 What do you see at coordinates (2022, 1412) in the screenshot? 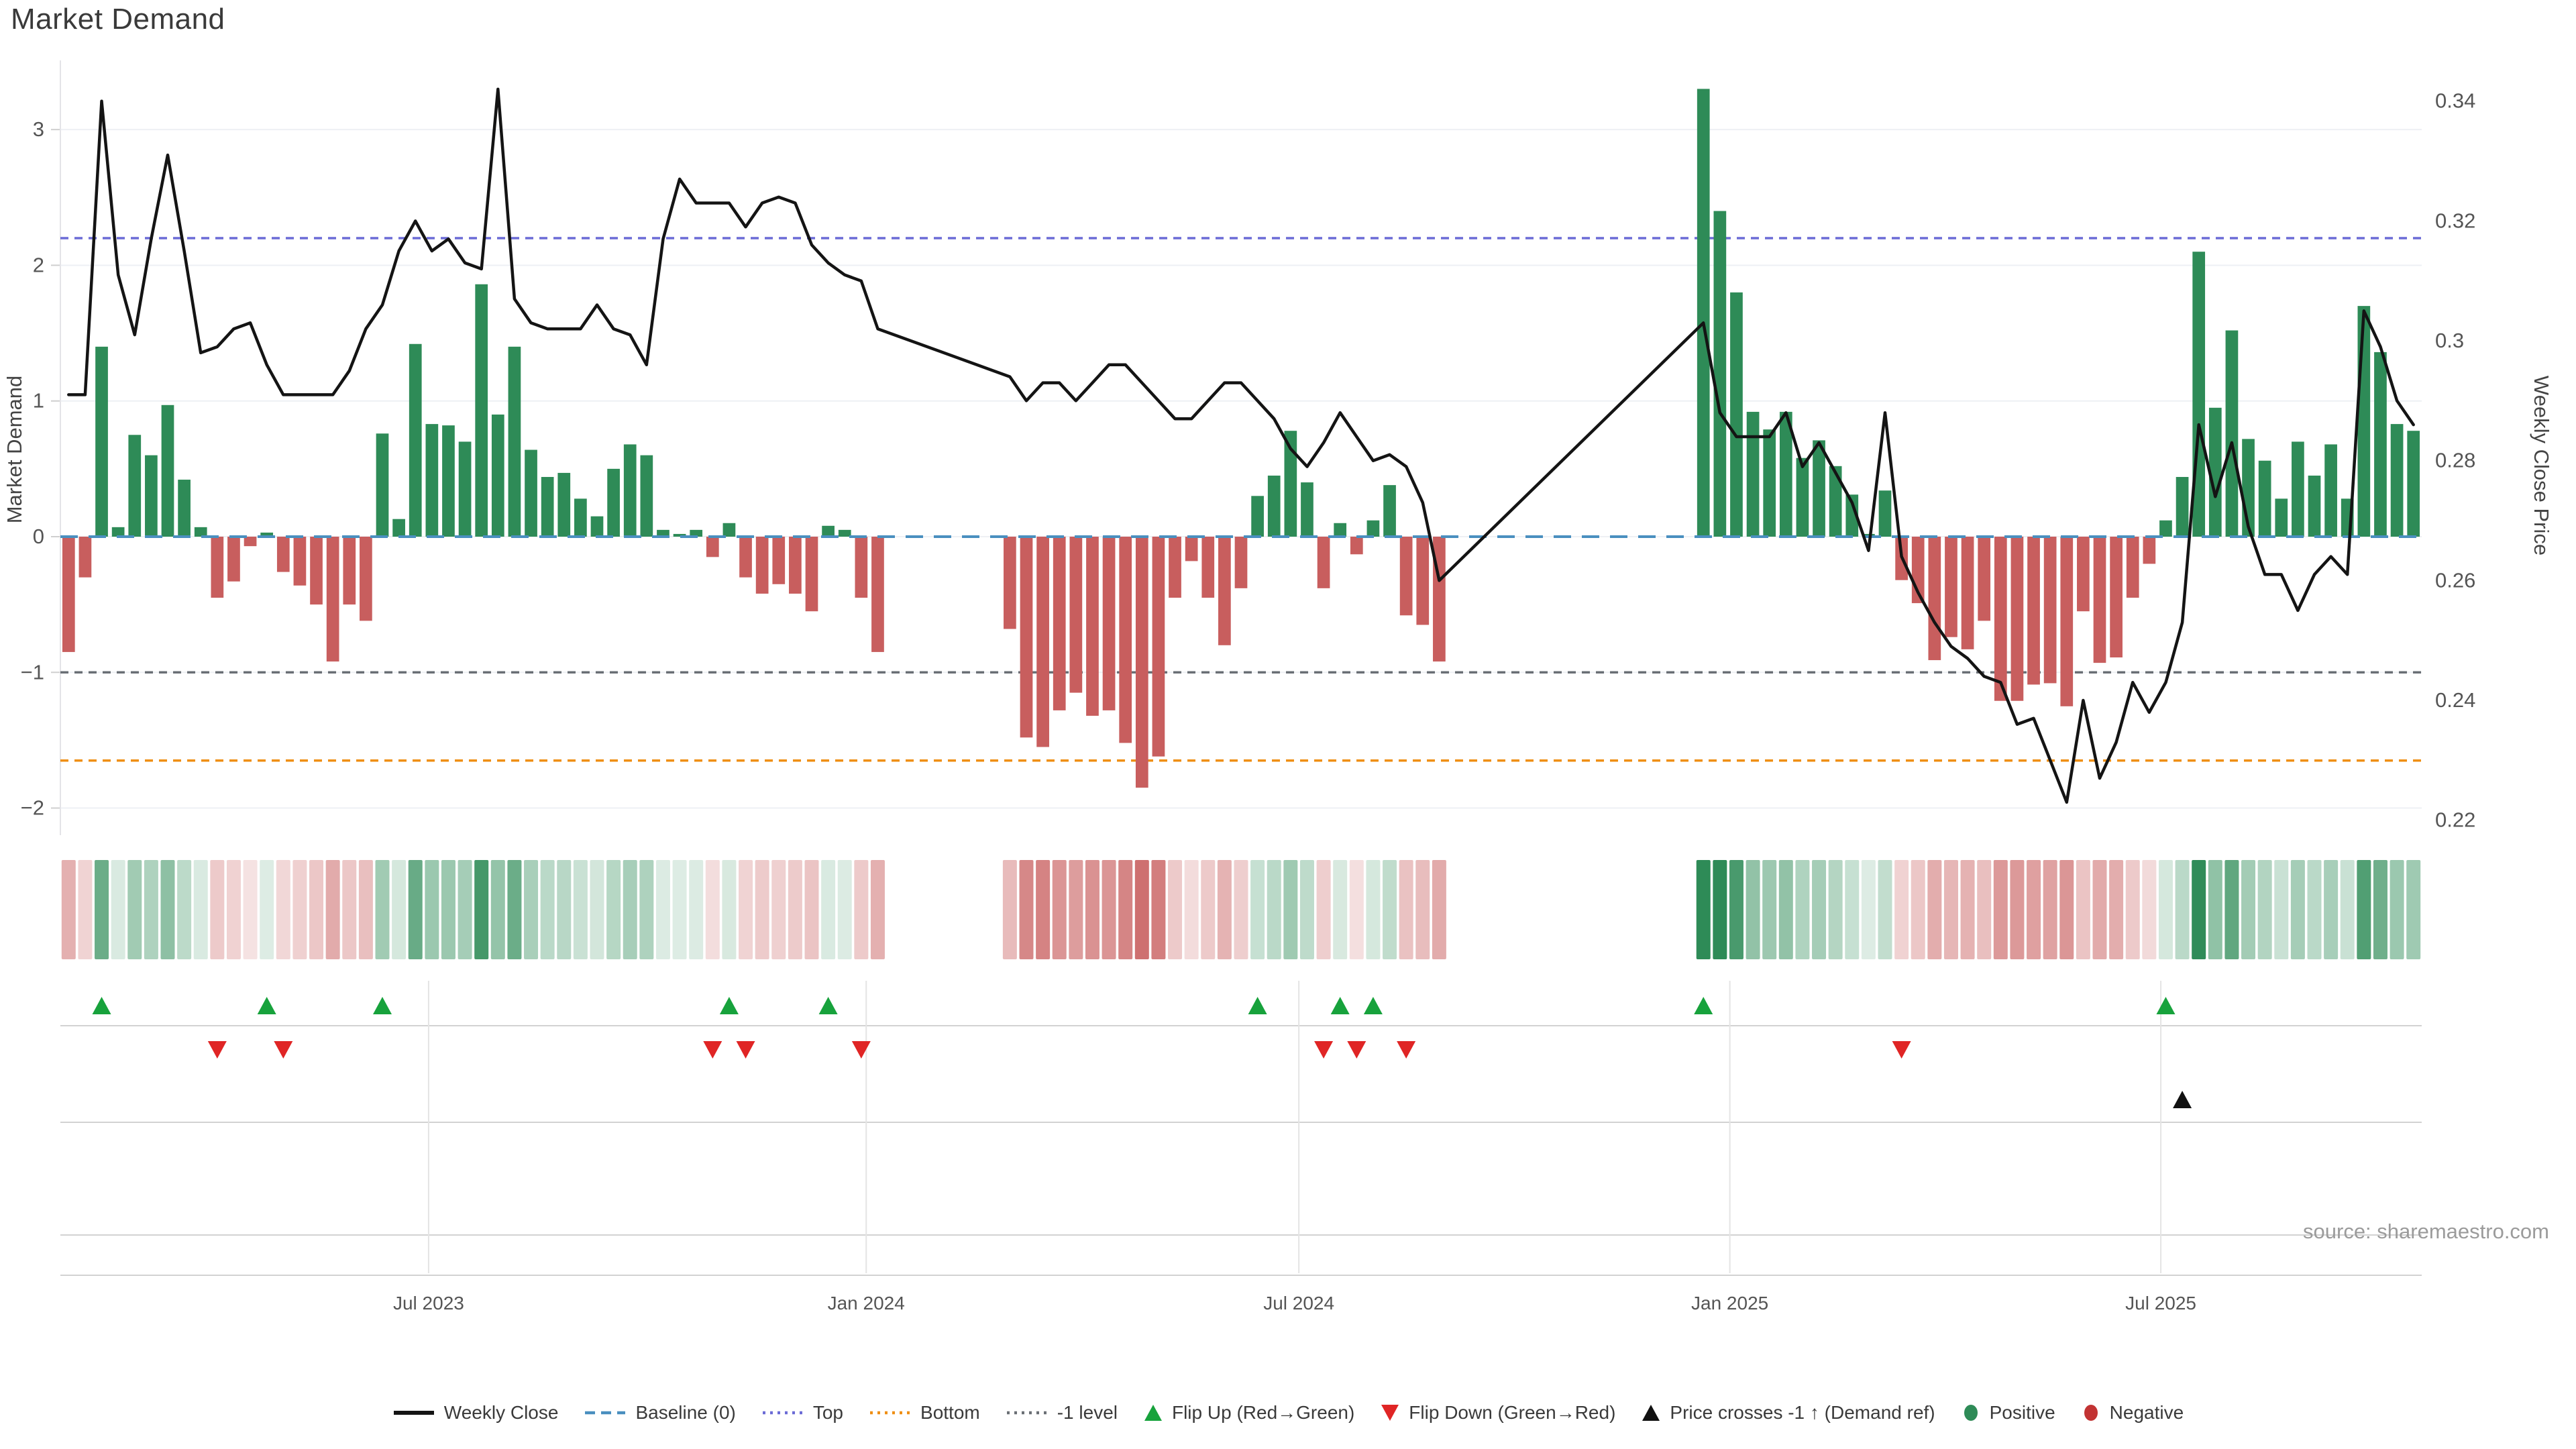
I see `legend-label: Positive` at bounding box center [2022, 1412].